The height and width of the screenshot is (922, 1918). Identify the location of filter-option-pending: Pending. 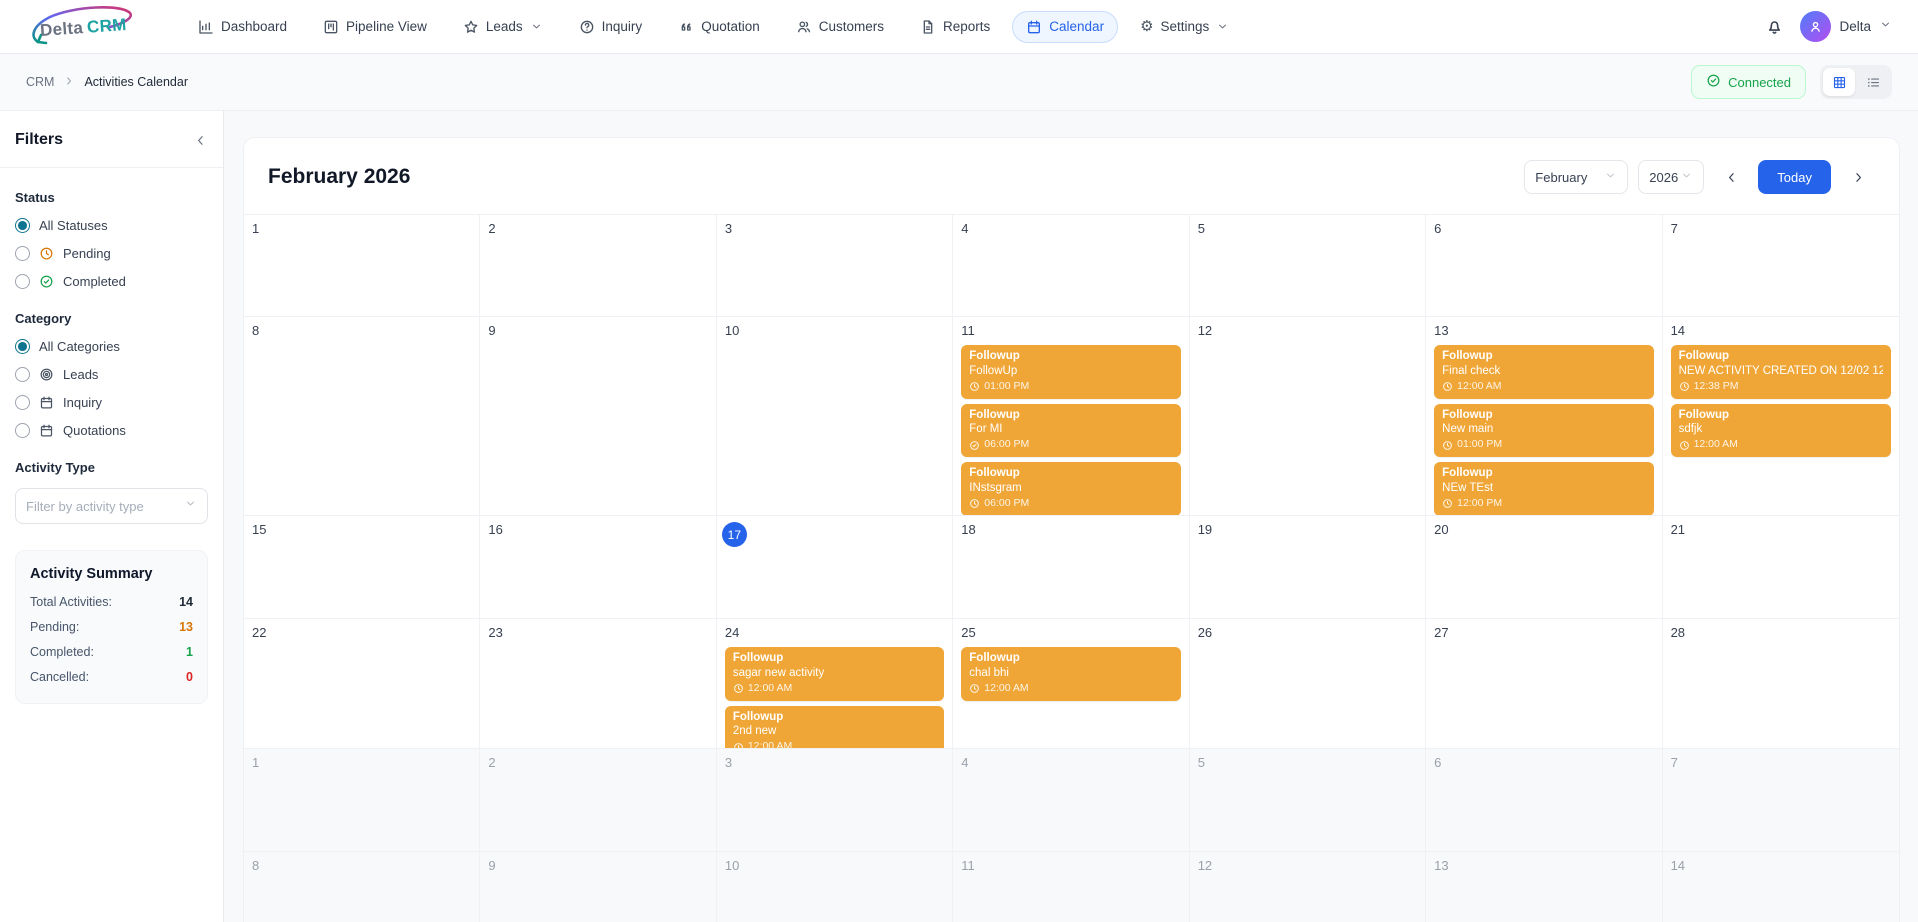
(111, 253).